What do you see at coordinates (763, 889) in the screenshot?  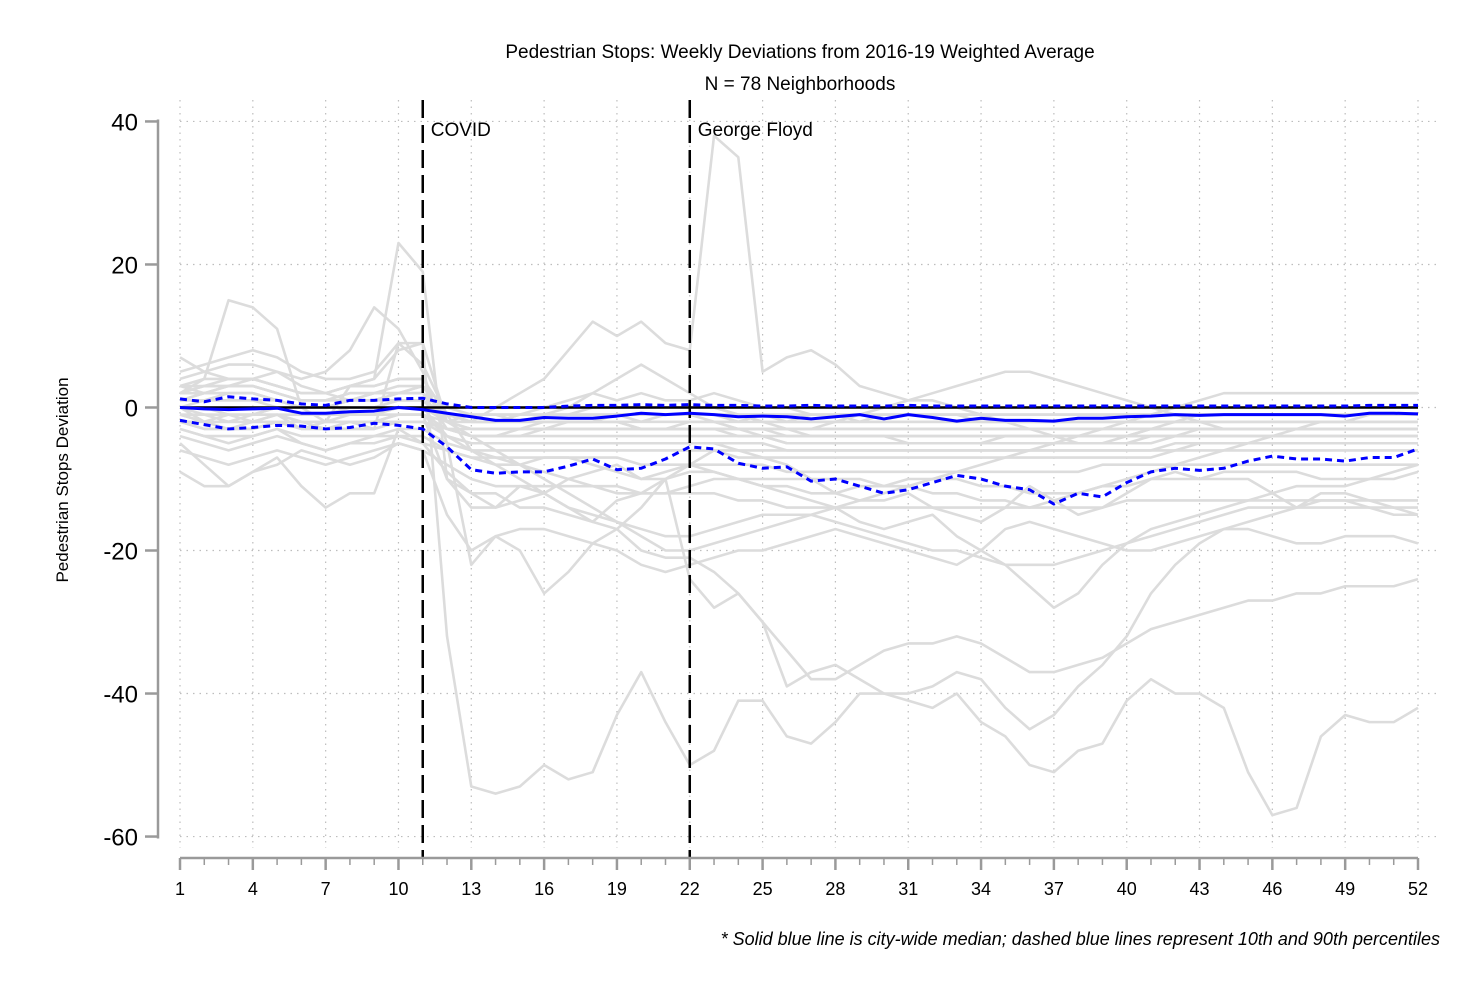 I see `x-tick-label: 25` at bounding box center [763, 889].